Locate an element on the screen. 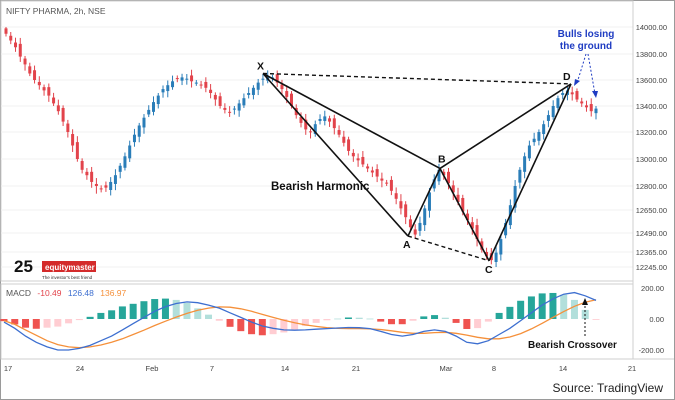 The image size is (675, 400). price-tick-label: 12245.00 is located at coordinates (651, 267).